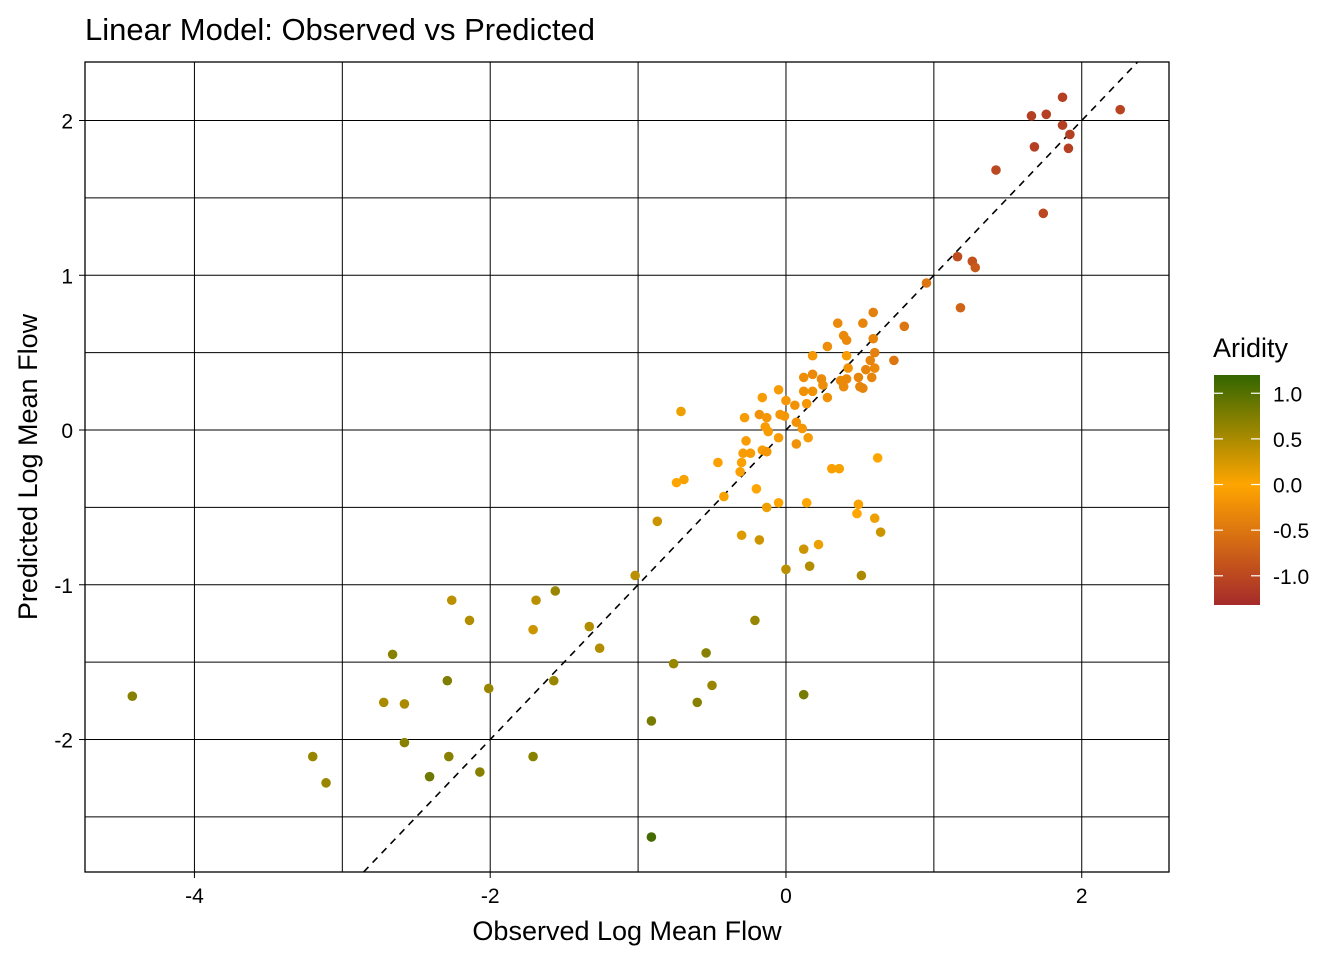 This screenshot has height=965, width=1344. Describe the element at coordinates (627, 931) in the screenshot. I see `x-axis-label: Observed Log Mean Flow` at that location.